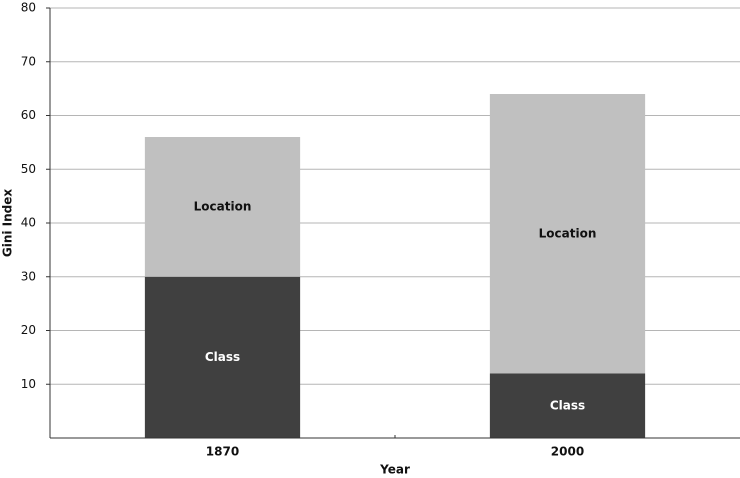 Image resolution: width=740 pixels, height=478 pixels. Describe the element at coordinates (28, 115) in the screenshot. I see `y-tick-label: 60` at that location.